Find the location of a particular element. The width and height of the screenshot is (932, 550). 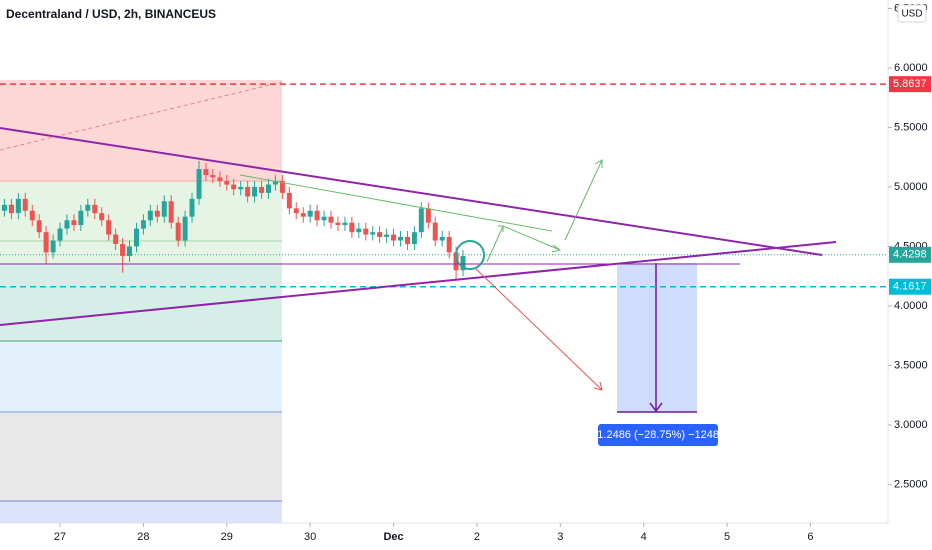

measure-label: −1.2486 (−28.75%) −12486 is located at coordinates (658, 435).